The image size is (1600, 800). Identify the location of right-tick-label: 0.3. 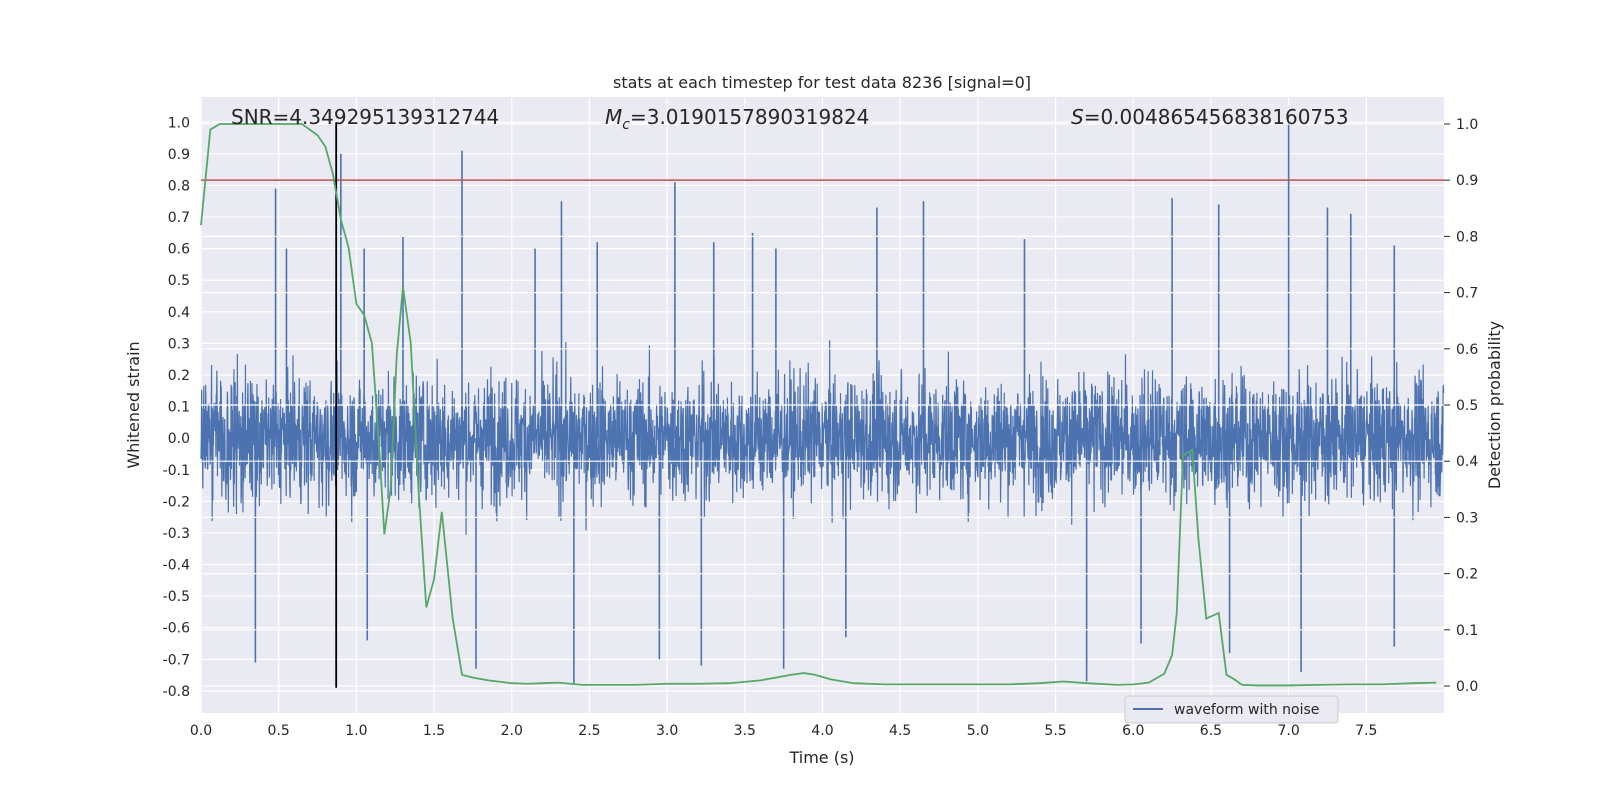
(1467, 518).